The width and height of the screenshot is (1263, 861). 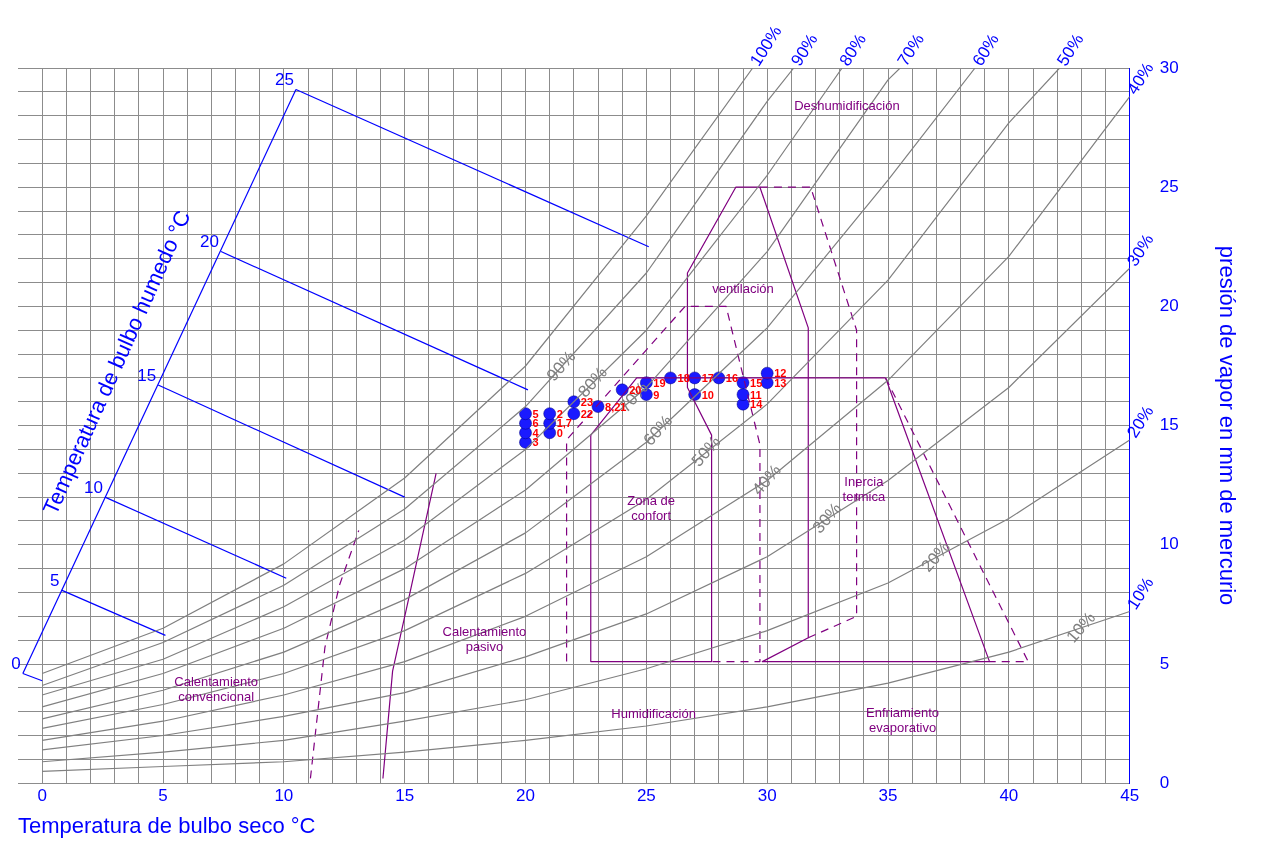 What do you see at coordinates (1164, 663) in the screenshot?
I see `y-tick-label: 5` at bounding box center [1164, 663].